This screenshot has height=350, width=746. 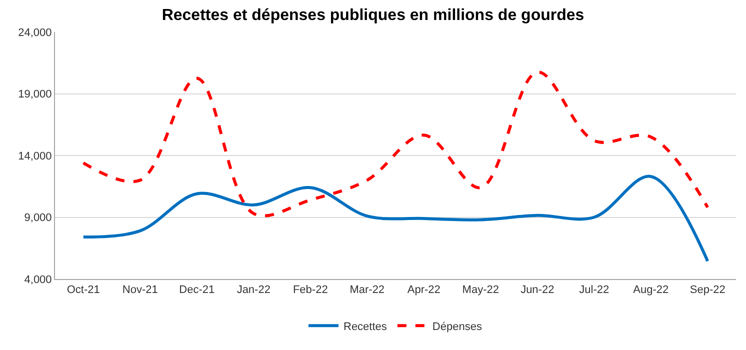 I want to click on x-tick-label: May-22, so click(x=480, y=290).